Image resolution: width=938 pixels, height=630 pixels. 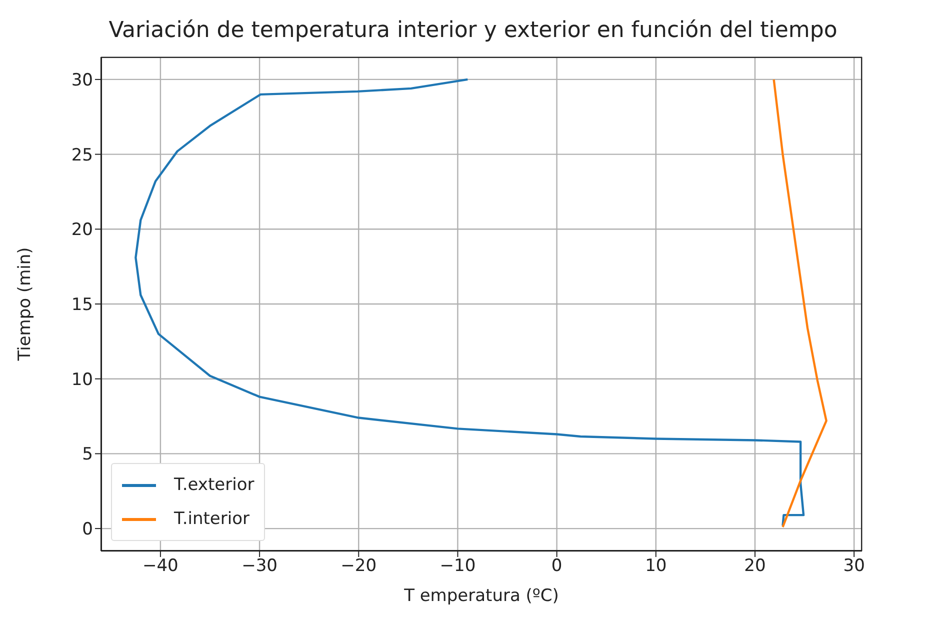 What do you see at coordinates (82, 155) in the screenshot?
I see `y-tick-label: 25` at bounding box center [82, 155].